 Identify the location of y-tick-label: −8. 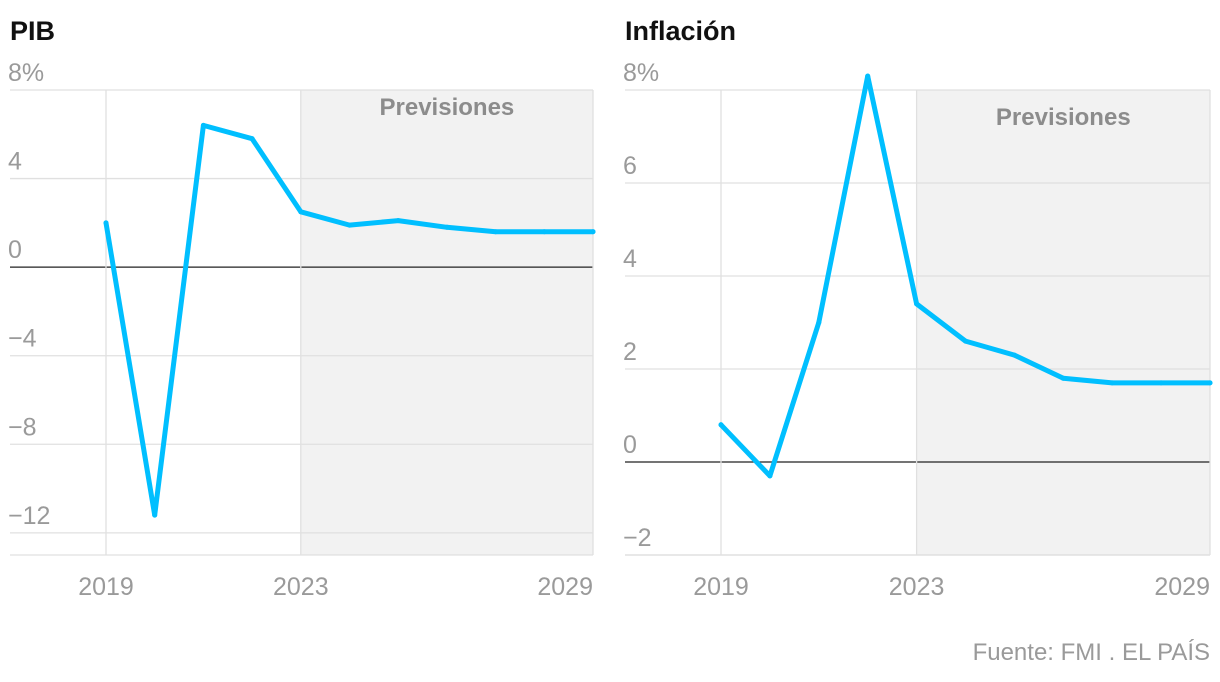
(22, 427).